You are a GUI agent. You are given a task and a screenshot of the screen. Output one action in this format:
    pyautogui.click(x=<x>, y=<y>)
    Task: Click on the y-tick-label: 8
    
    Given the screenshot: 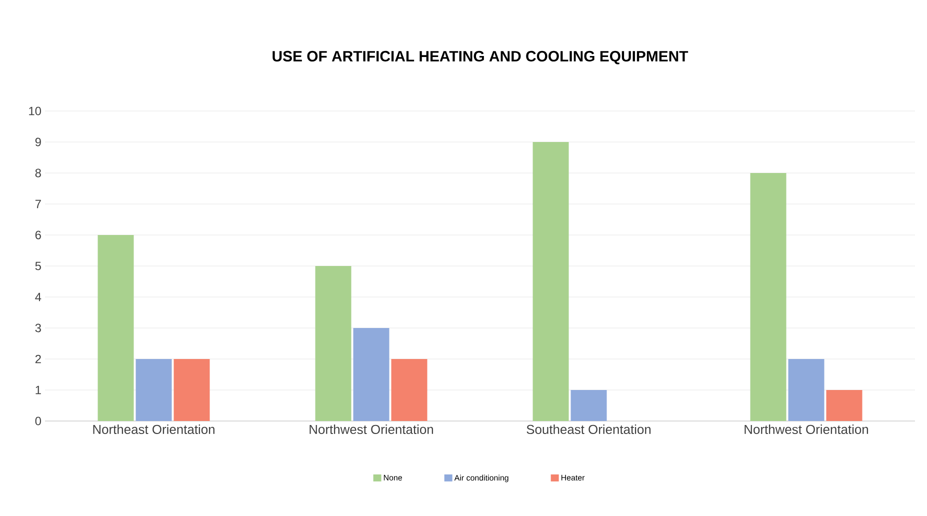 What is the action you would take?
    pyautogui.click(x=38, y=173)
    